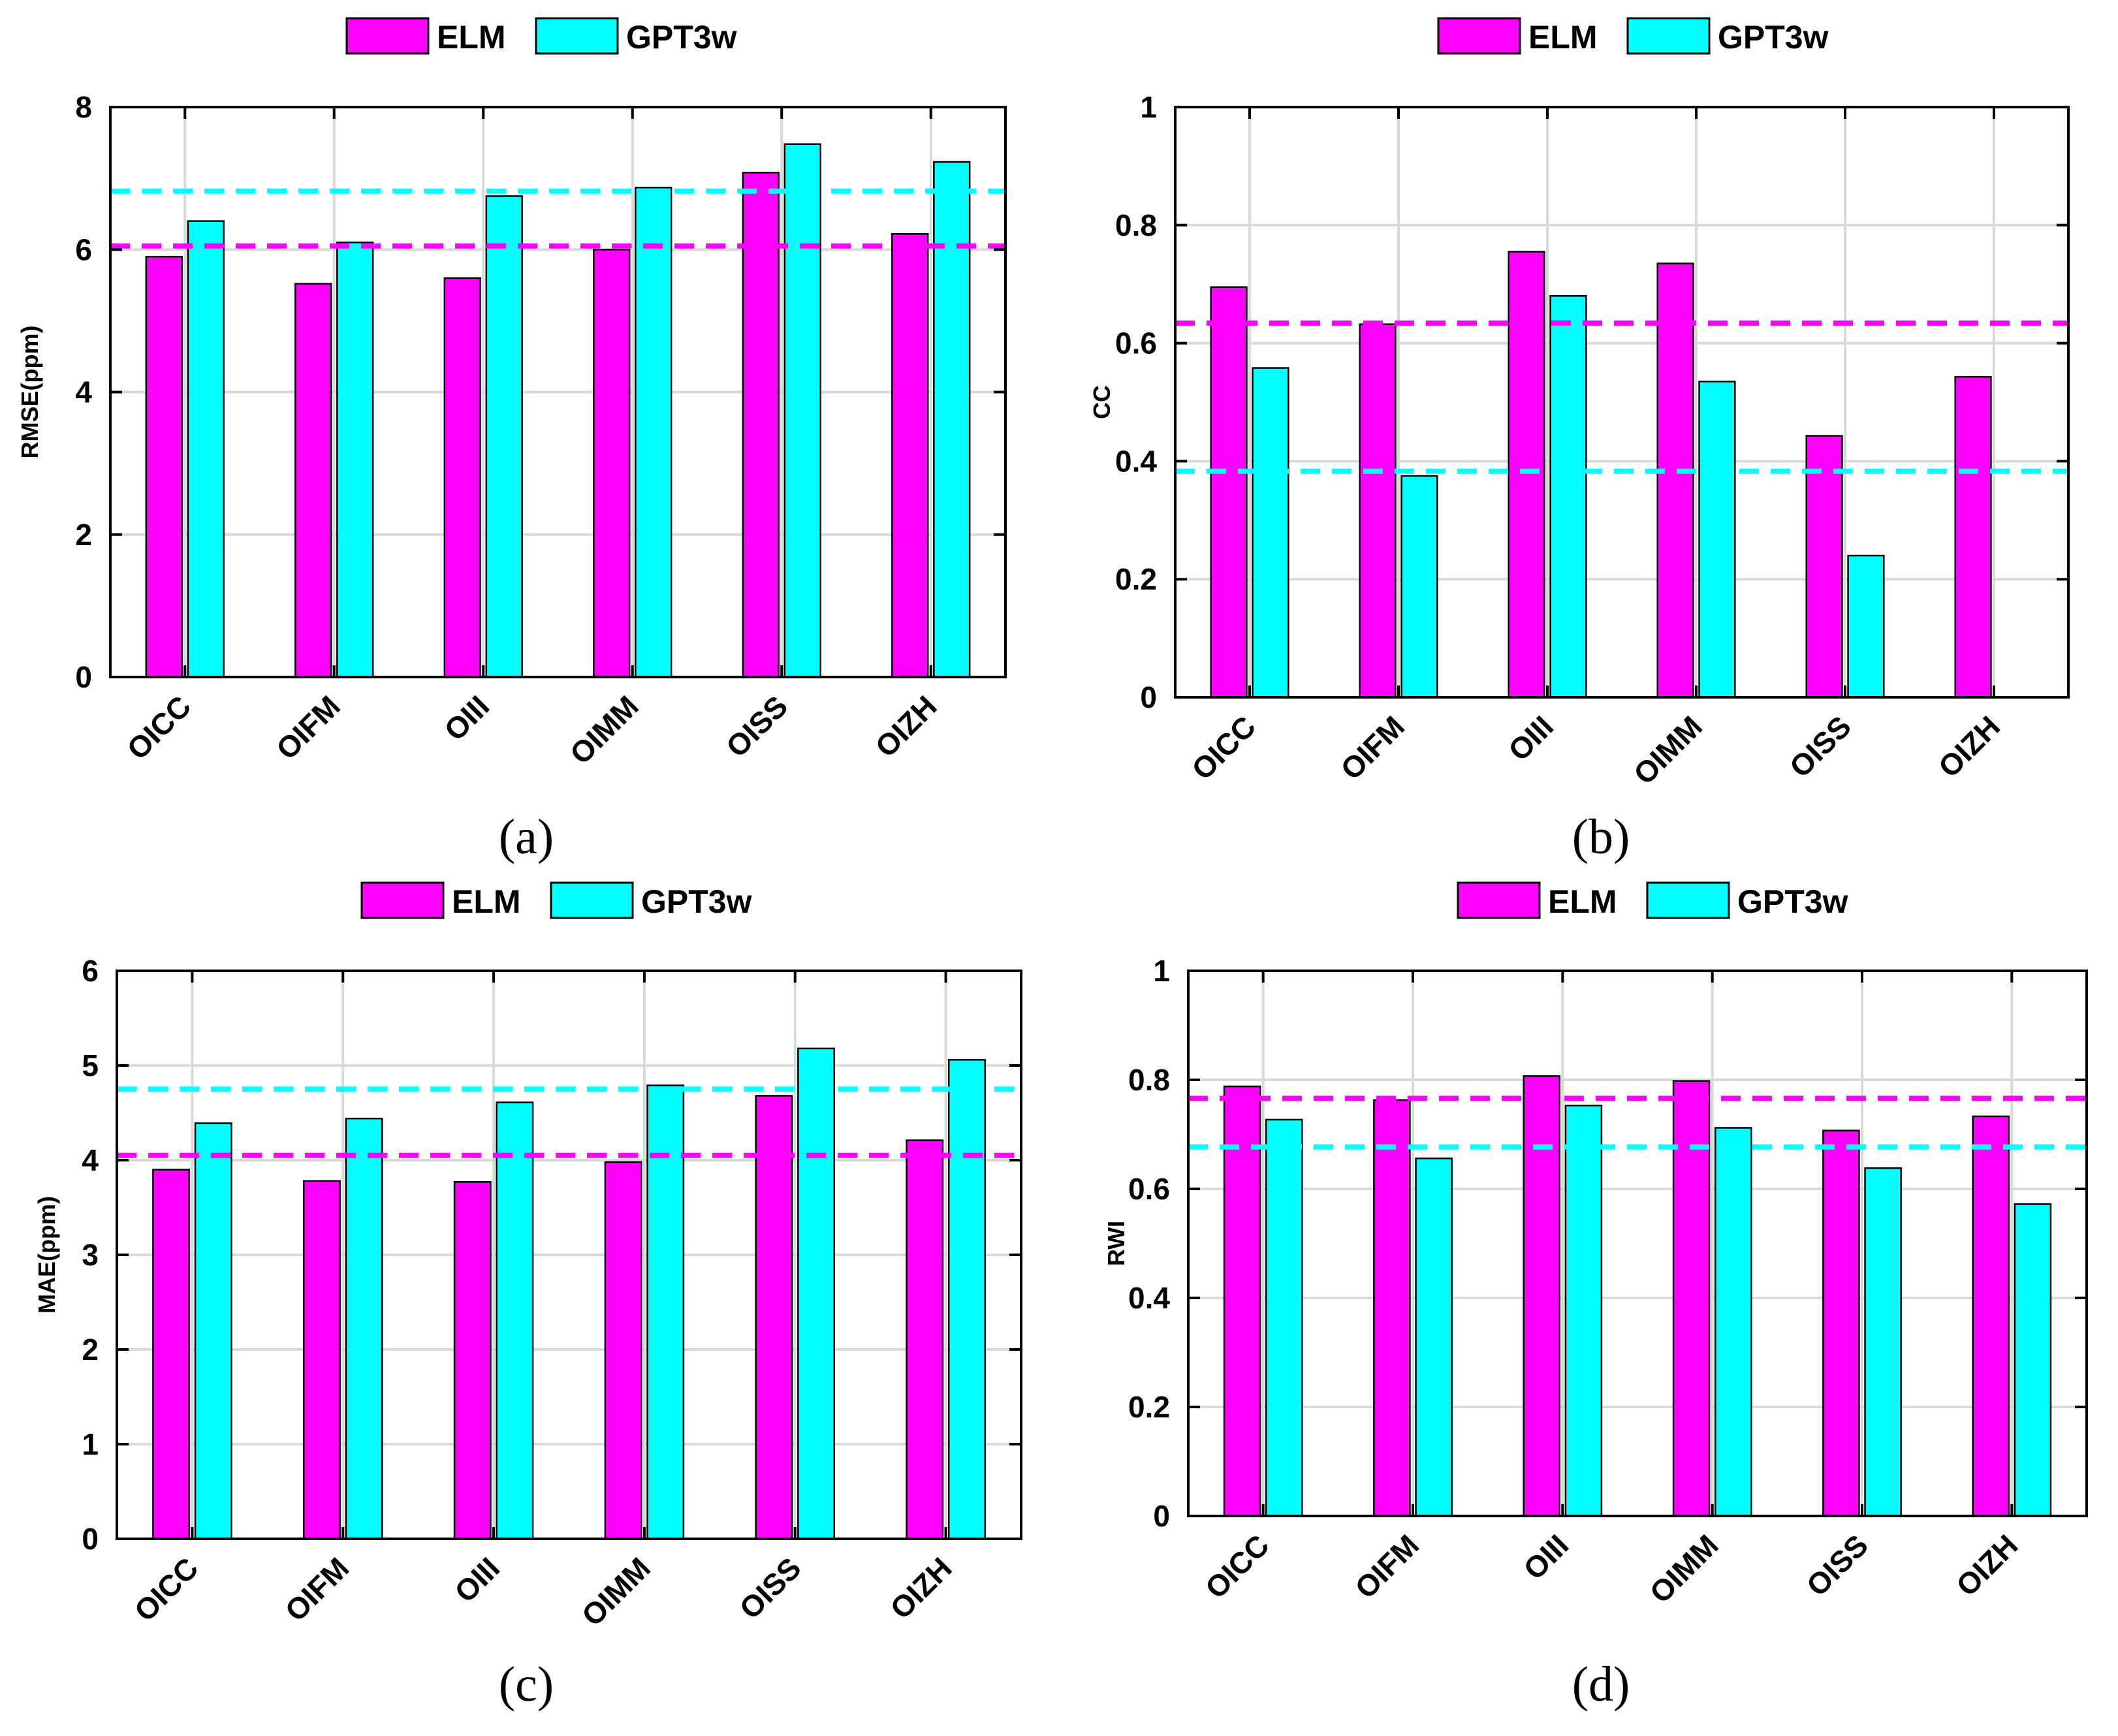  Describe the element at coordinates (91, 1160) in the screenshot. I see `y-tick-label: 4` at that location.